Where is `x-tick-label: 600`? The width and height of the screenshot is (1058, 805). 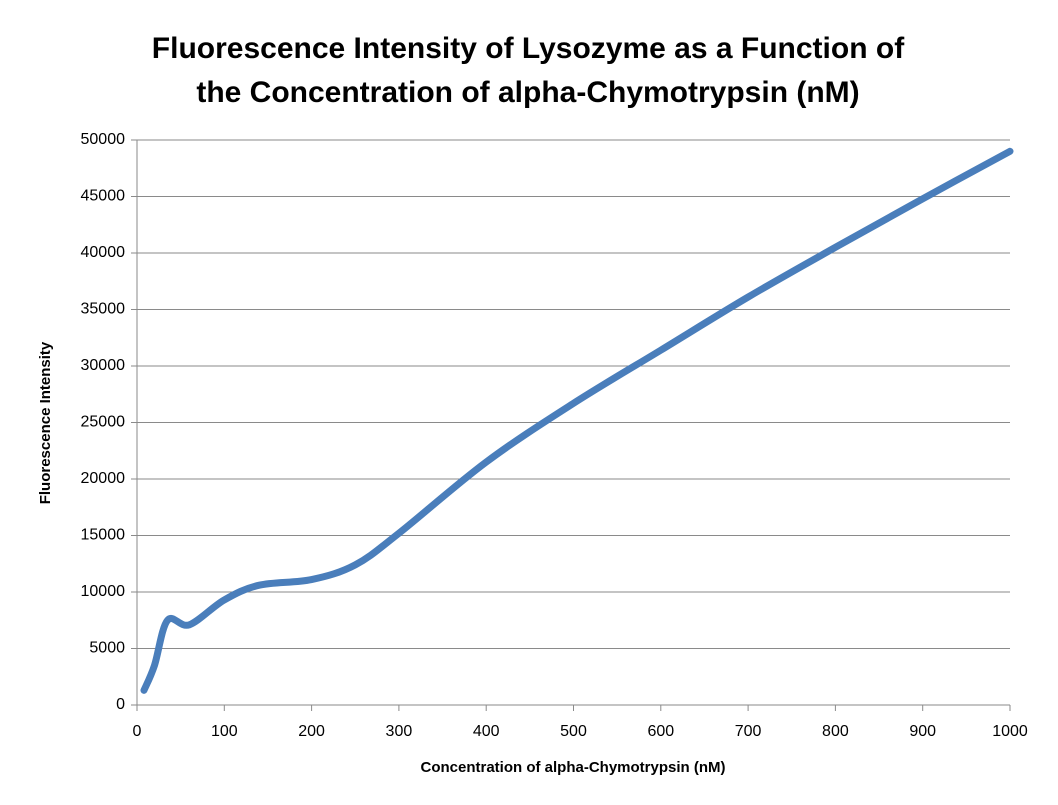
x-tick-label: 600 is located at coordinates (660, 731).